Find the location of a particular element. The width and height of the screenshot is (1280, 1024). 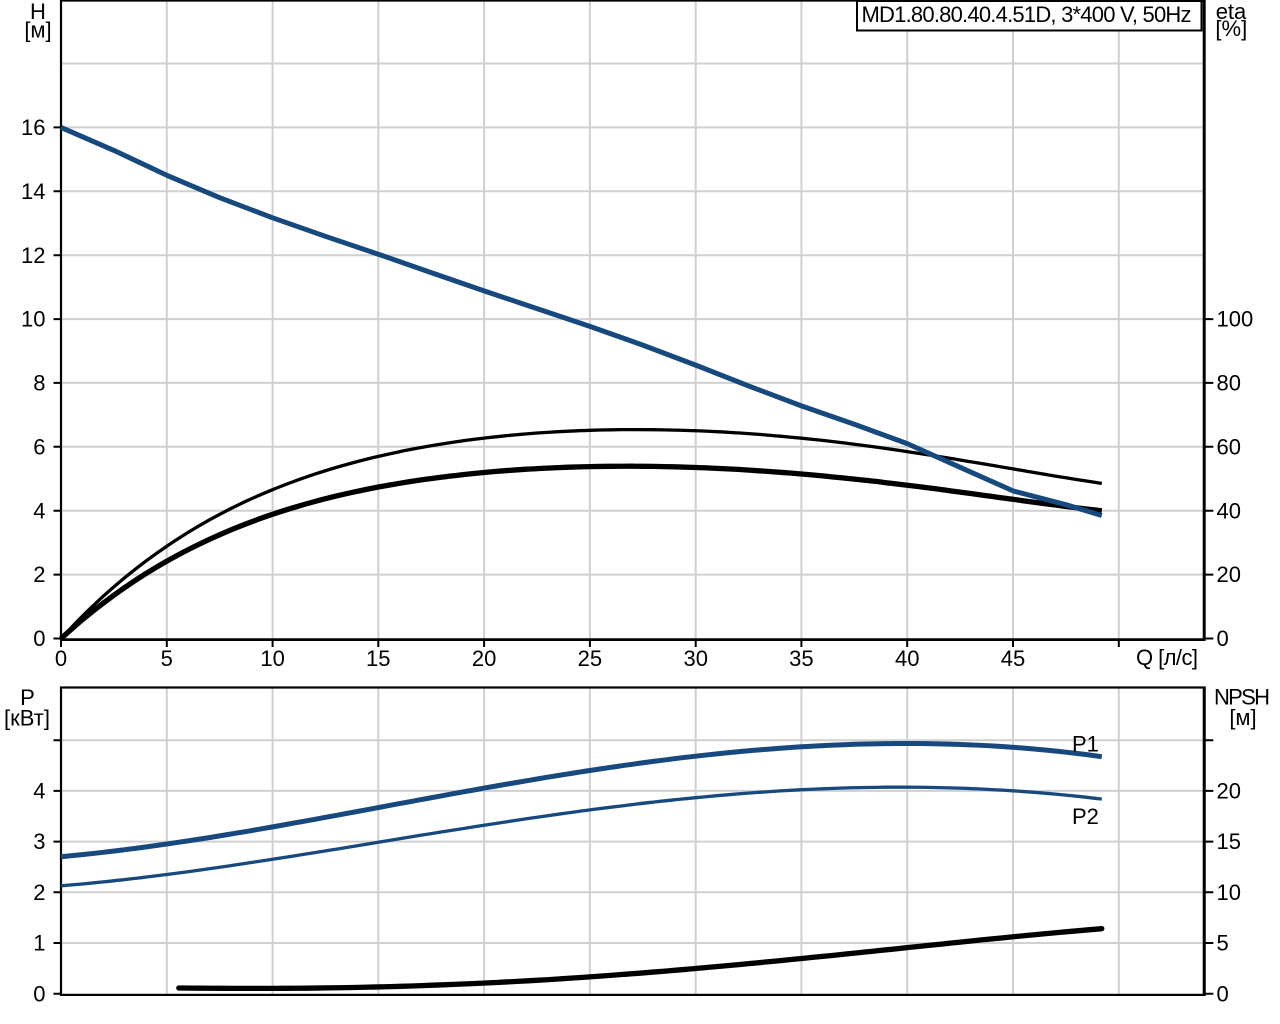

svg-text: 8 is located at coordinates (39, 383).